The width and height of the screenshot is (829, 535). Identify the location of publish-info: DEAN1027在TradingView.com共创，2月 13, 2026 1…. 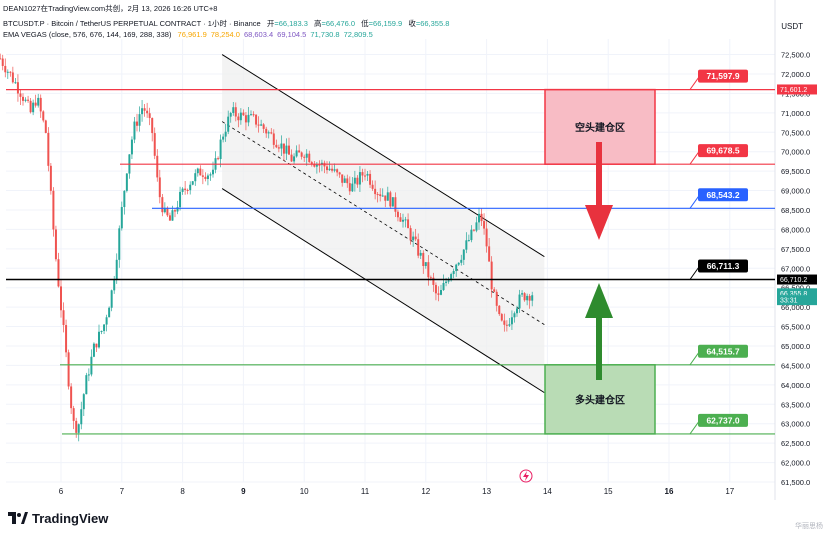
(110, 8).